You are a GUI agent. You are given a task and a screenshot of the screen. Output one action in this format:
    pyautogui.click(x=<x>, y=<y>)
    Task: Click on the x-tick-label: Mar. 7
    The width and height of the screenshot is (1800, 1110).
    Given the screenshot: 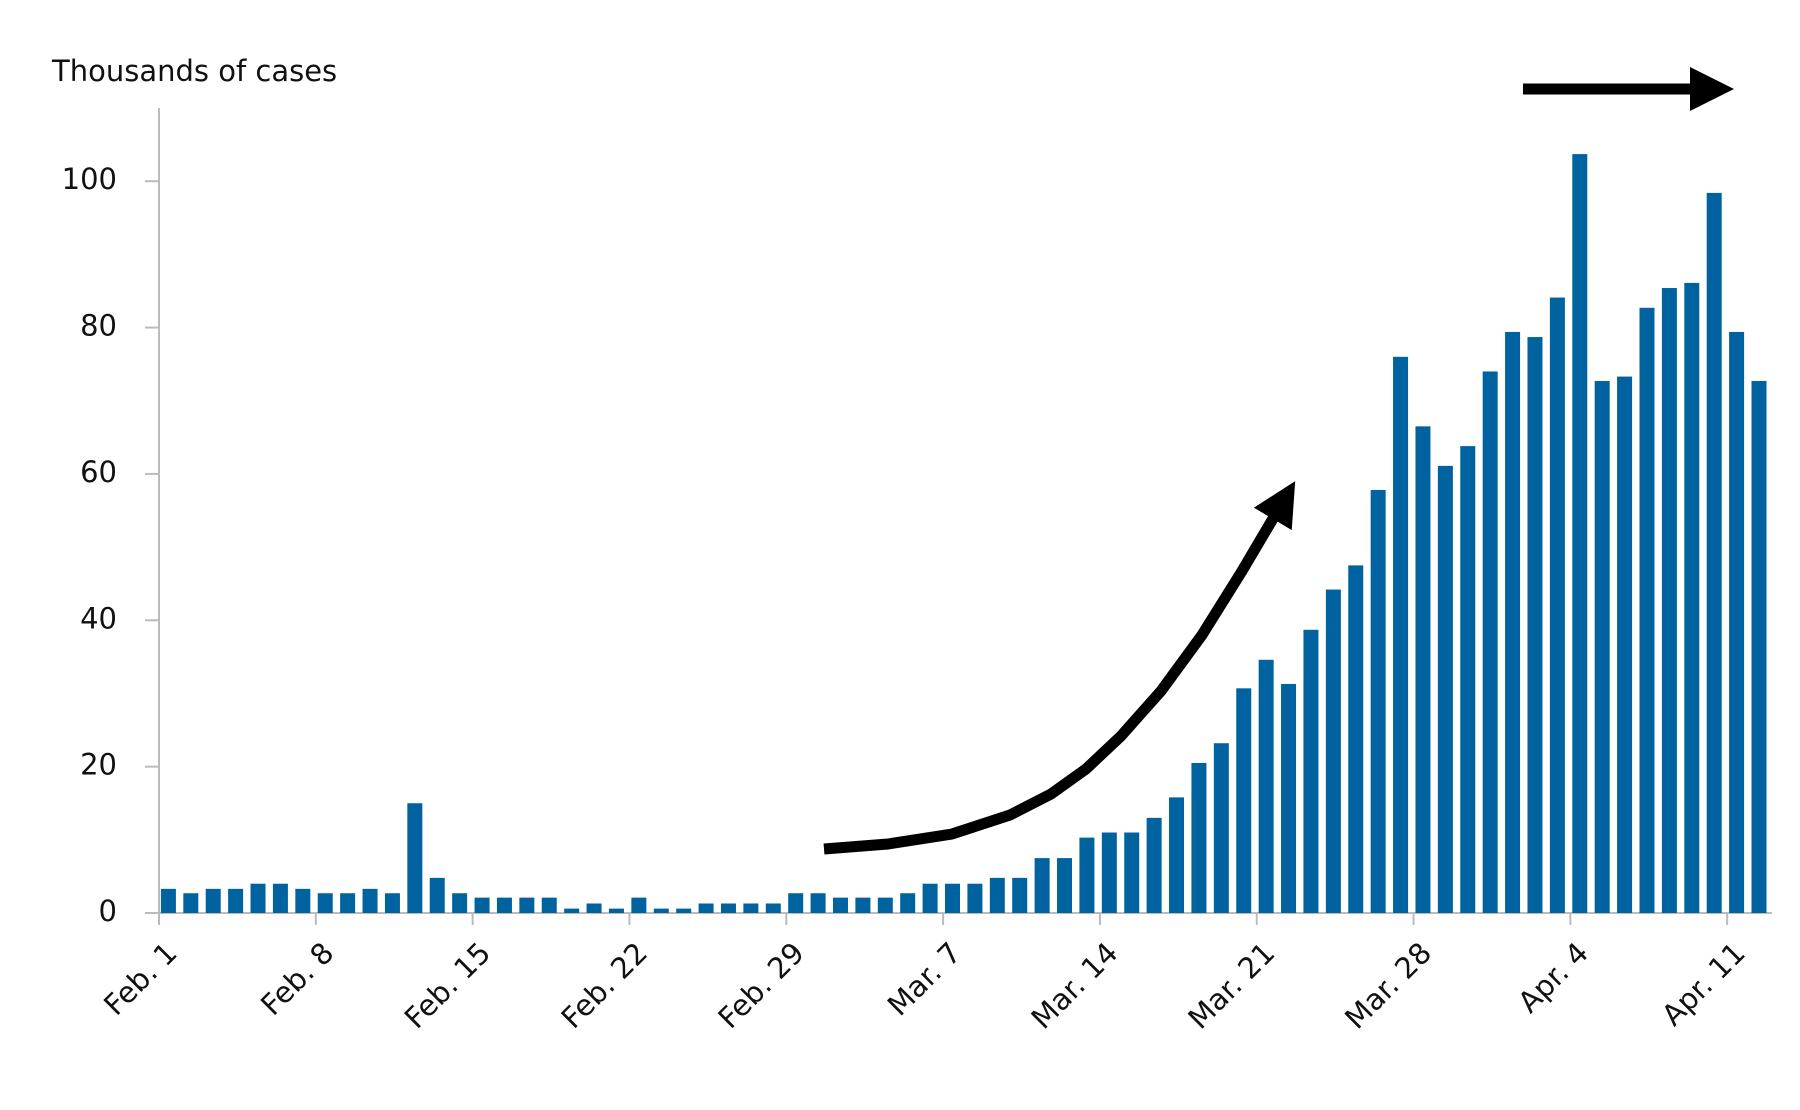 What is the action you would take?
    pyautogui.click(x=924, y=979)
    